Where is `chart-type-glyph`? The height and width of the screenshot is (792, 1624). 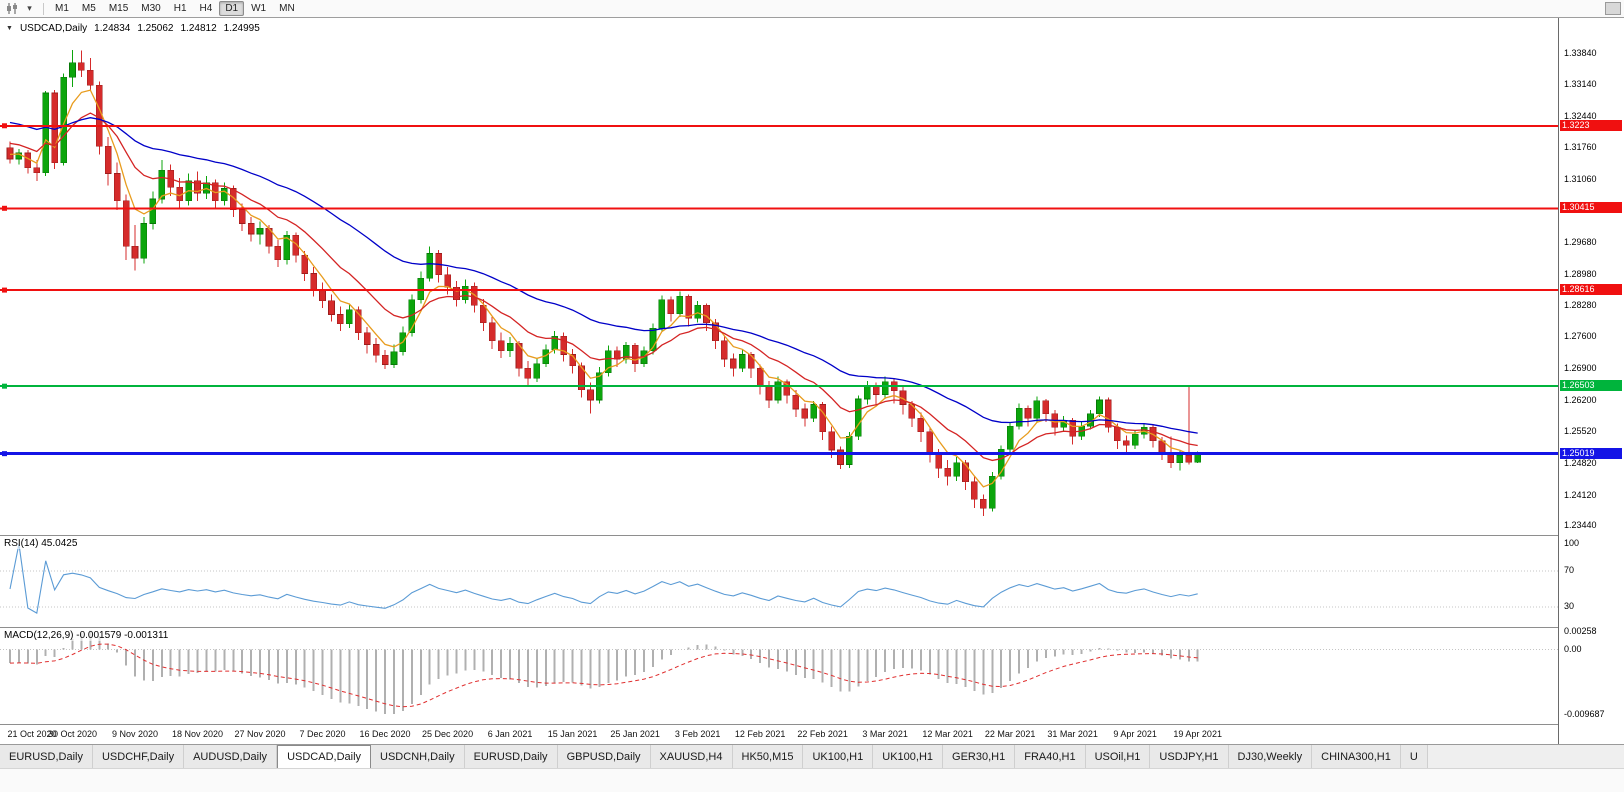 chart-type-glyph is located at coordinates (11, 8).